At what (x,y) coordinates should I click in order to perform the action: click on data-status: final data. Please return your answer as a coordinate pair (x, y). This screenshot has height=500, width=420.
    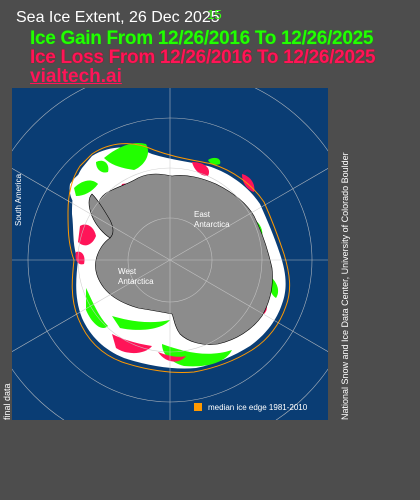
    Looking at the image, I should click on (7, 401).